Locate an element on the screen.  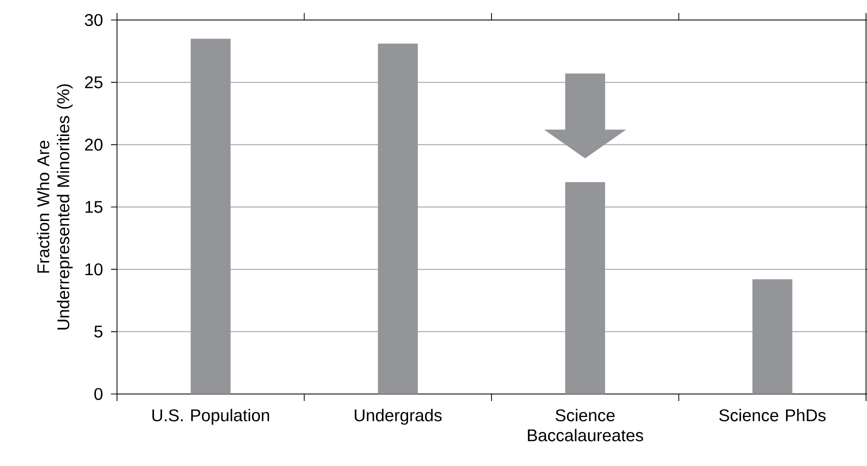
x-tick-label: Science Baccalaureates is located at coordinates (586, 425).